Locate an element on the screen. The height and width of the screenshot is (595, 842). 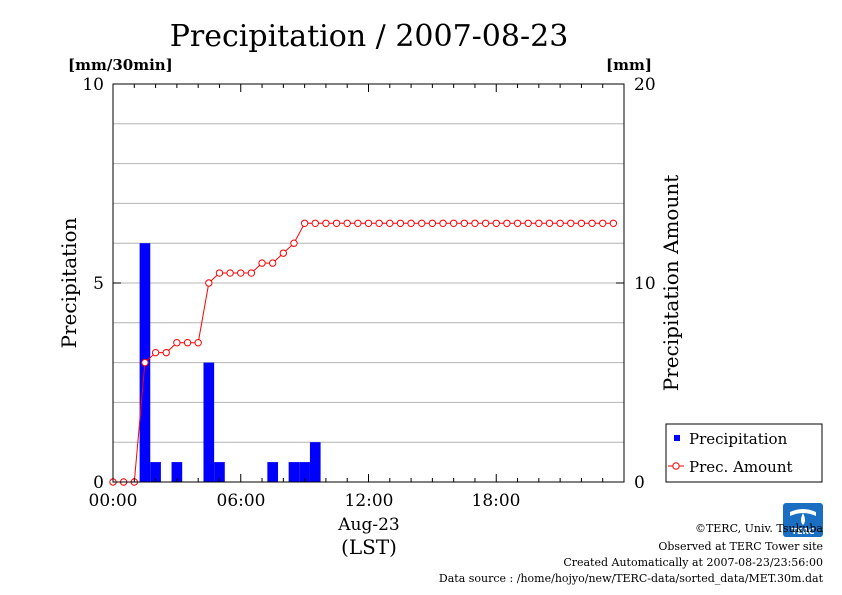
x-tick-label: 06:00 is located at coordinates (241, 501).